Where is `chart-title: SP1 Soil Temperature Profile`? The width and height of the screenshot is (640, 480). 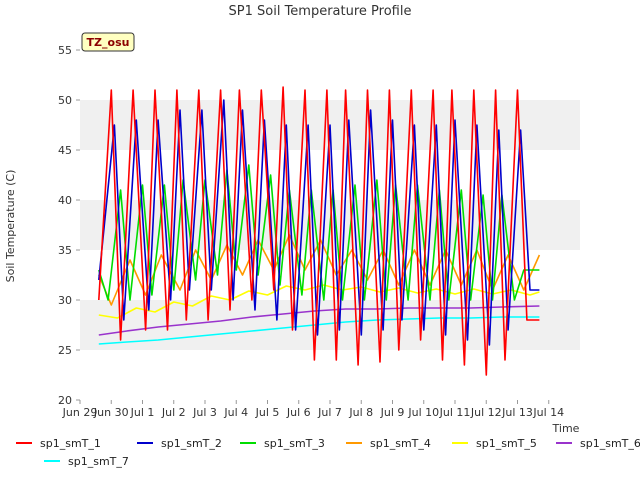 chart-title: SP1 Soil Temperature Profile is located at coordinates (320, 11).